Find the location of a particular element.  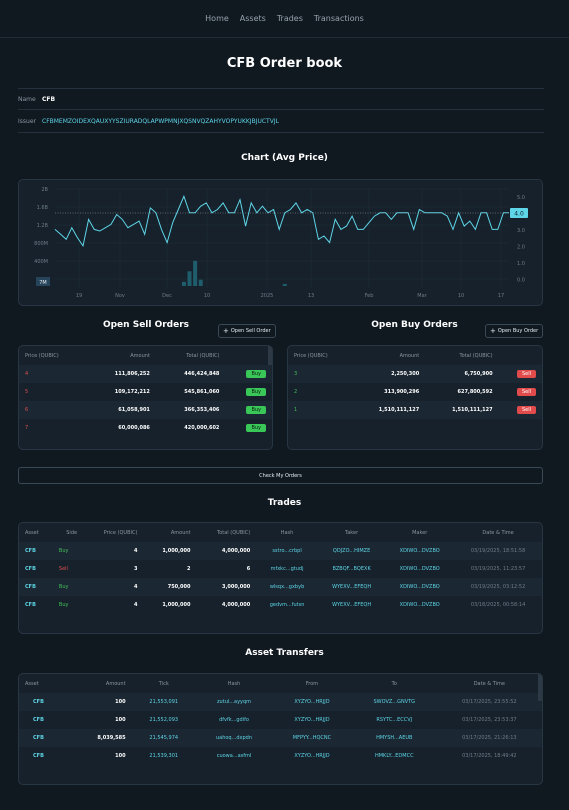

transfer-tick: 21,552,093 is located at coordinates (164, 720).